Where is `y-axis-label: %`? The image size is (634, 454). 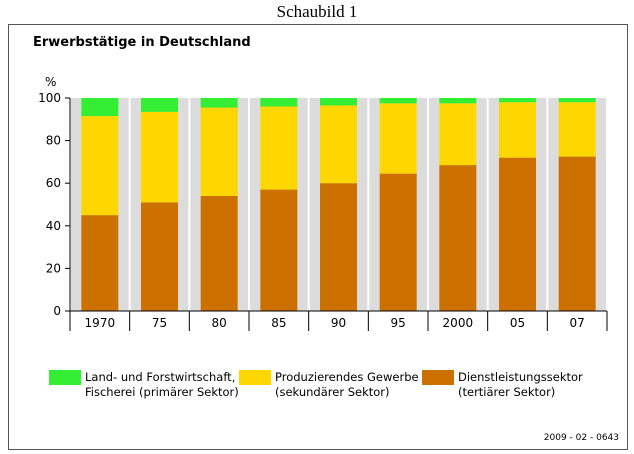
y-axis-label: % is located at coordinates (50, 82).